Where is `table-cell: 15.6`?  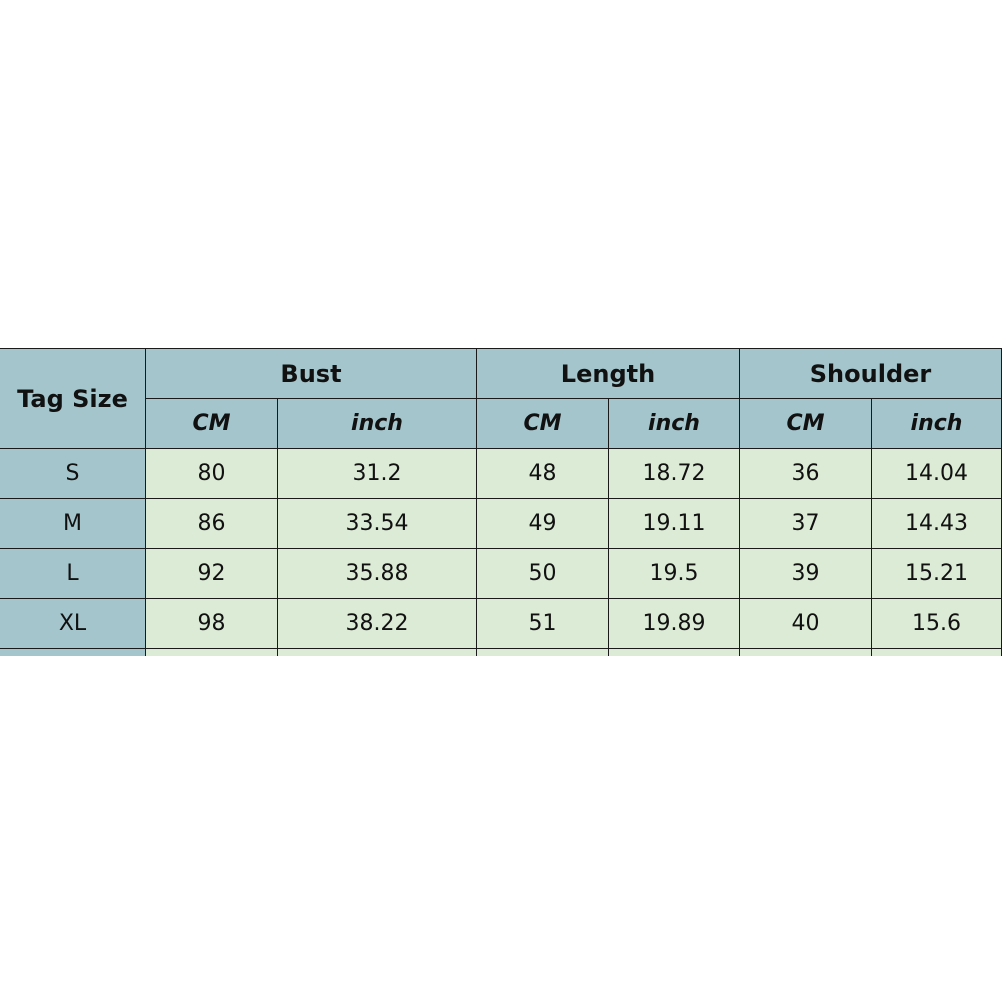 table-cell: 15.6 is located at coordinates (937, 624).